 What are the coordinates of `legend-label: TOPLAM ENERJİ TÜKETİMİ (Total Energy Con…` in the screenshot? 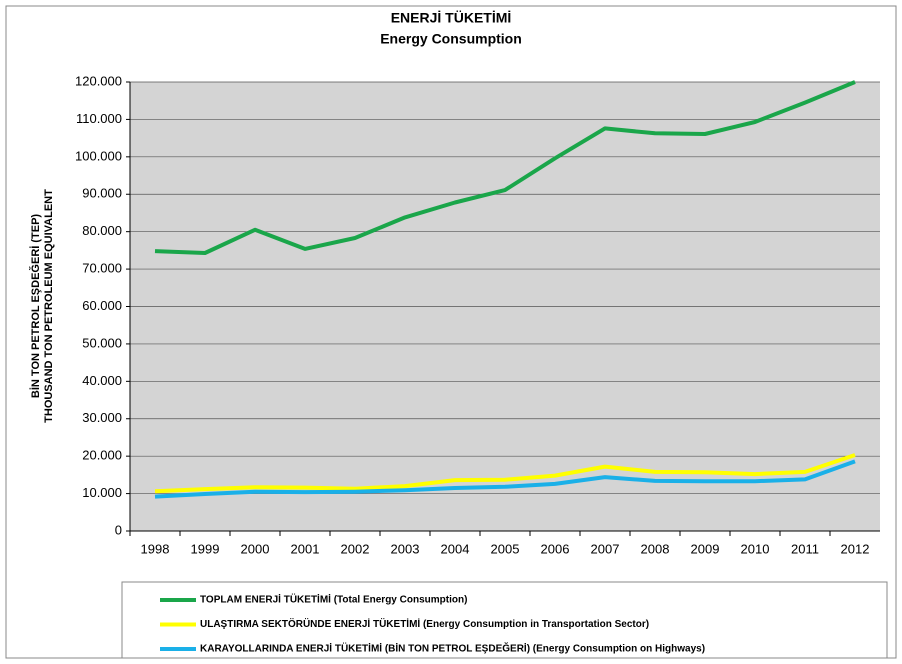 It's located at (333, 599).